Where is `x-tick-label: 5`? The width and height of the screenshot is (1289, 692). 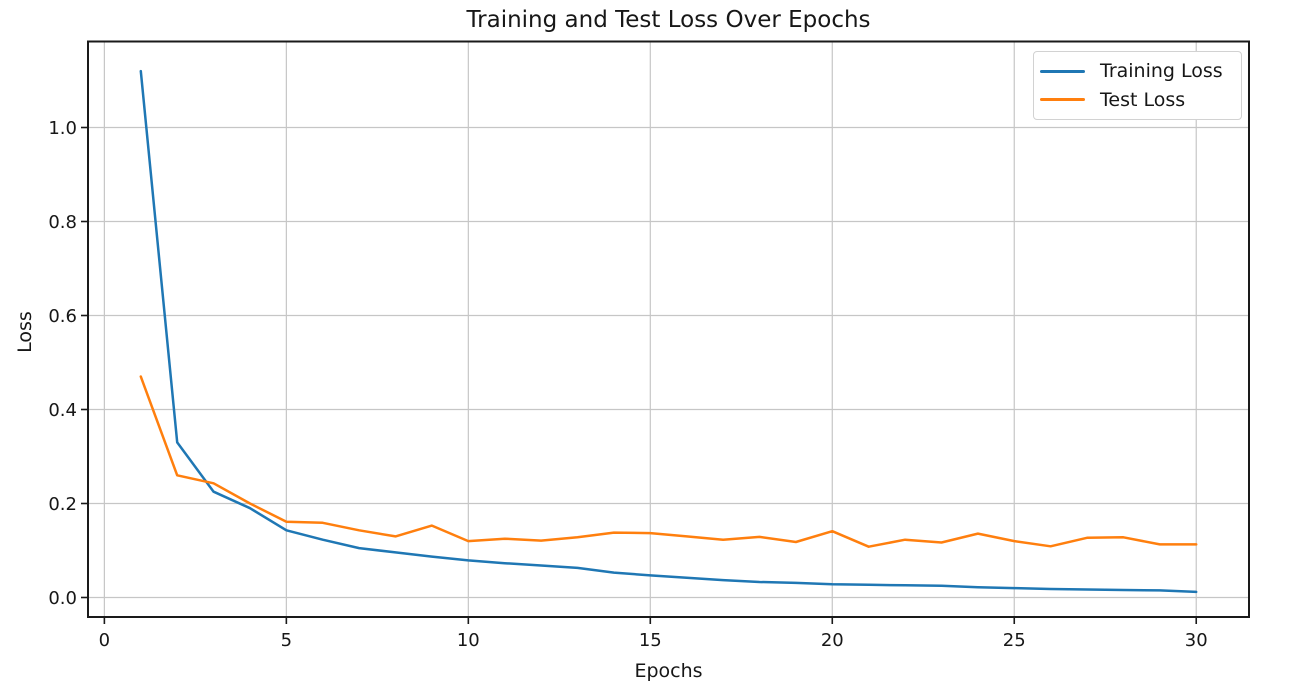
x-tick-label: 5 is located at coordinates (286, 640).